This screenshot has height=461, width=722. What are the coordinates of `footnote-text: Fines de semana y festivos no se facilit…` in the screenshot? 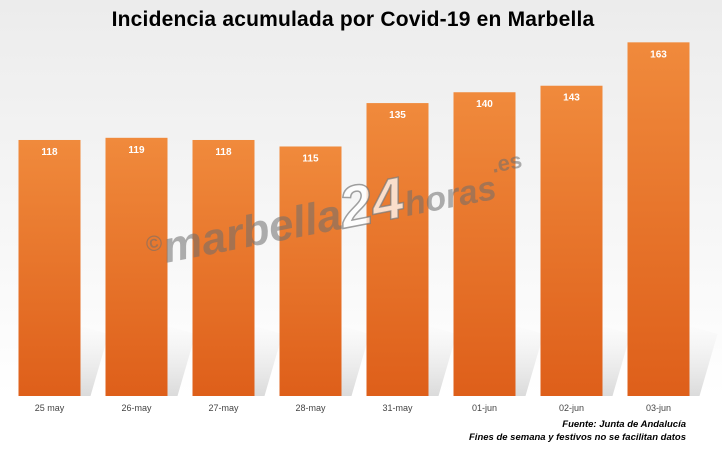 It's located at (577, 437).